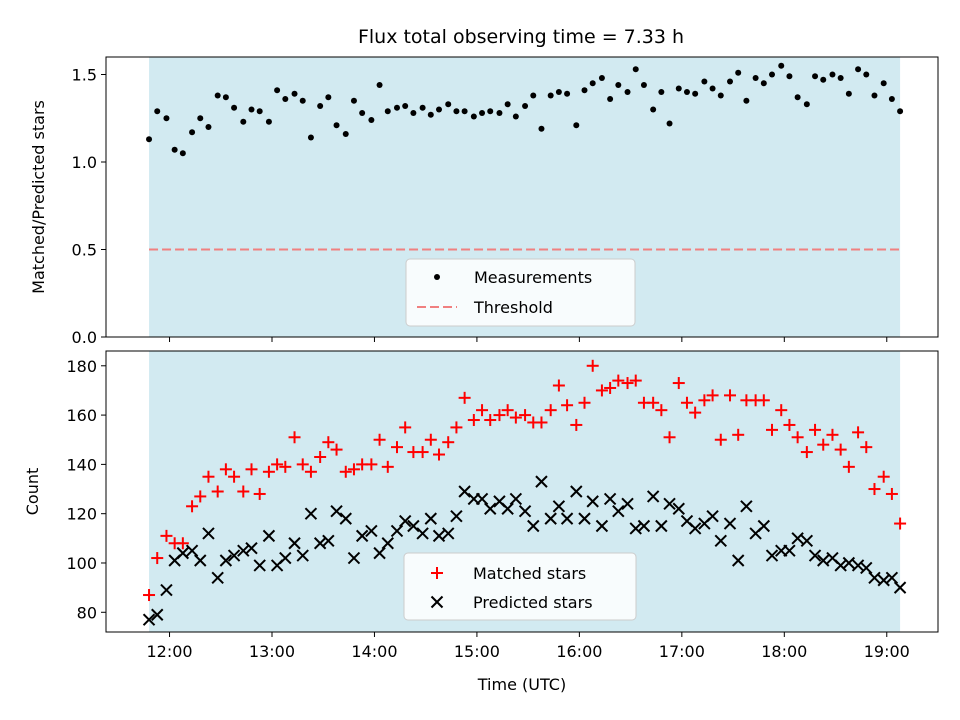 The width and height of the screenshot is (960, 720). I want to click on y-tick-label: 1.5, so click(84, 75).